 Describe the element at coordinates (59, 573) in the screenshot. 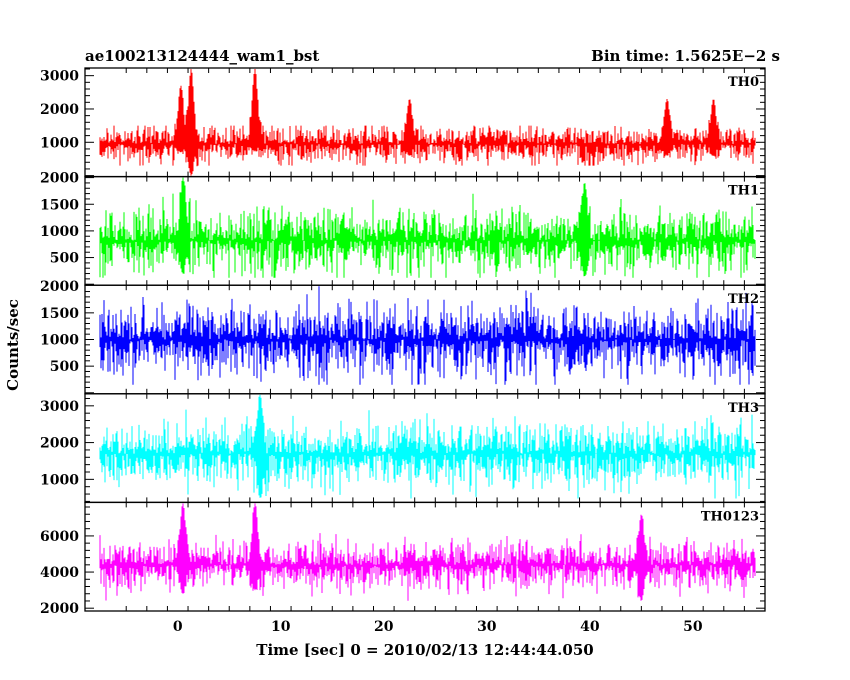

I see `y-tick-label: 4000` at that location.